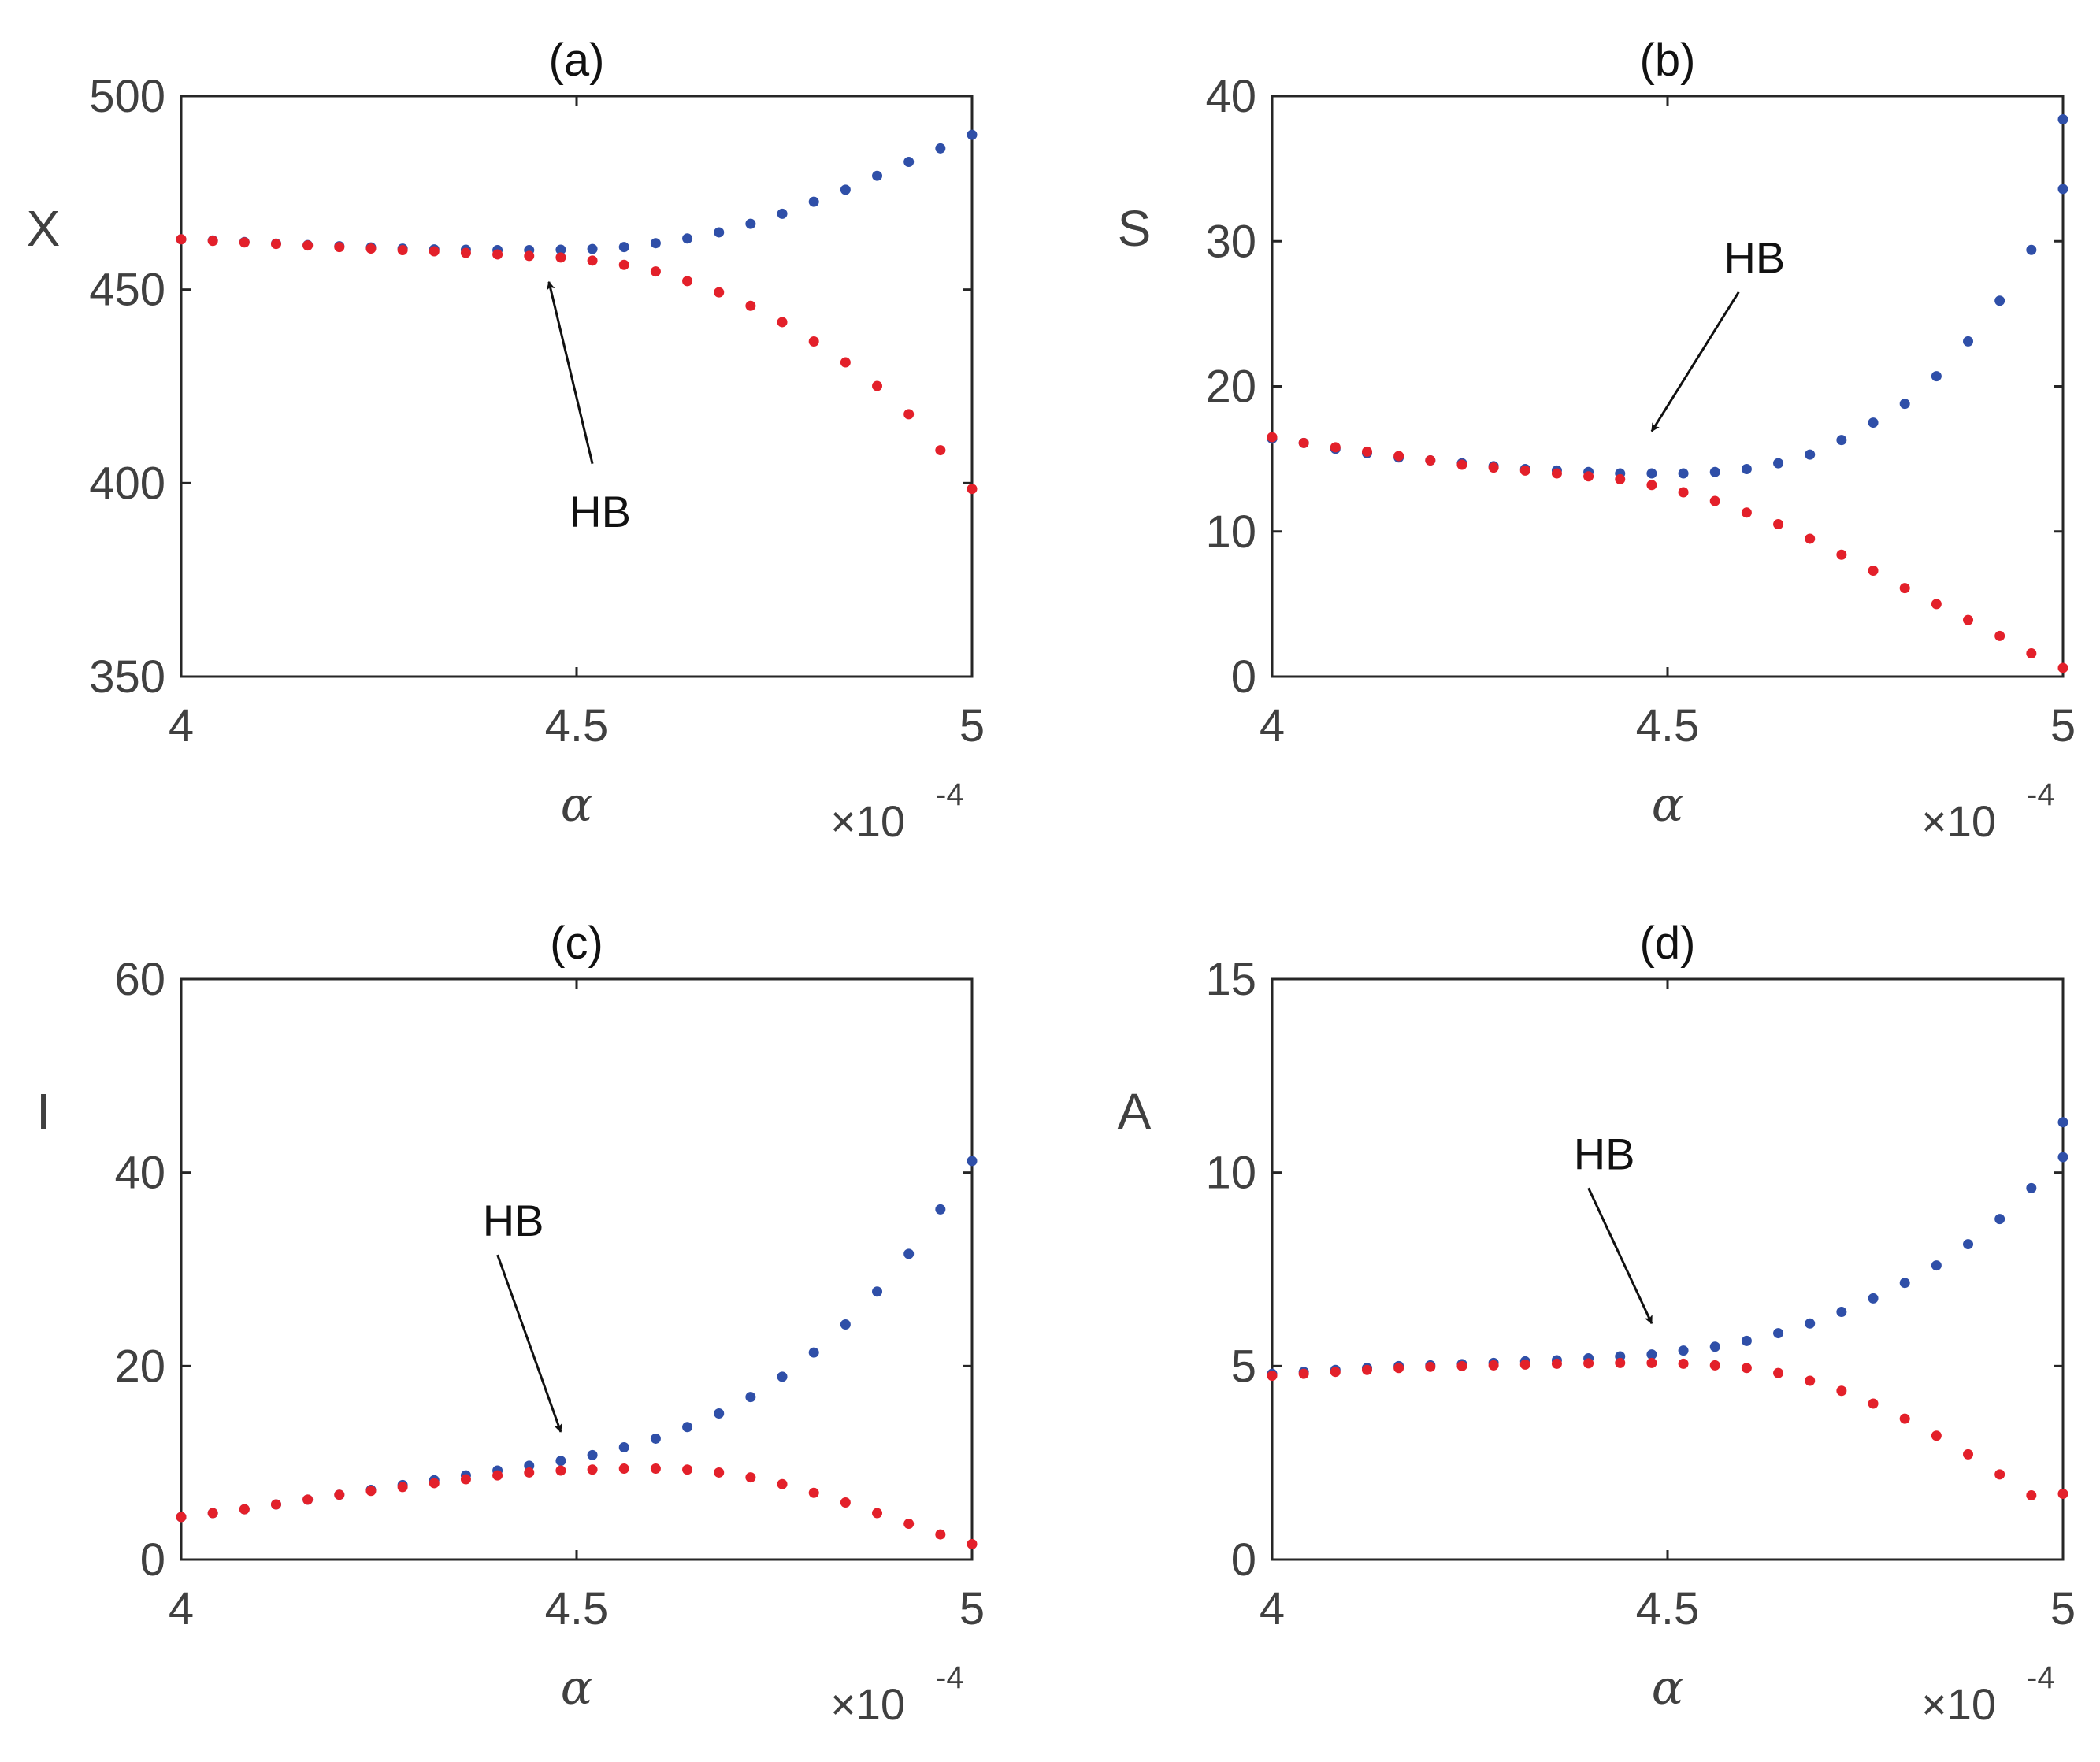  I want to click on chart-2-ytick-label-1: 20, so click(139, 1366).